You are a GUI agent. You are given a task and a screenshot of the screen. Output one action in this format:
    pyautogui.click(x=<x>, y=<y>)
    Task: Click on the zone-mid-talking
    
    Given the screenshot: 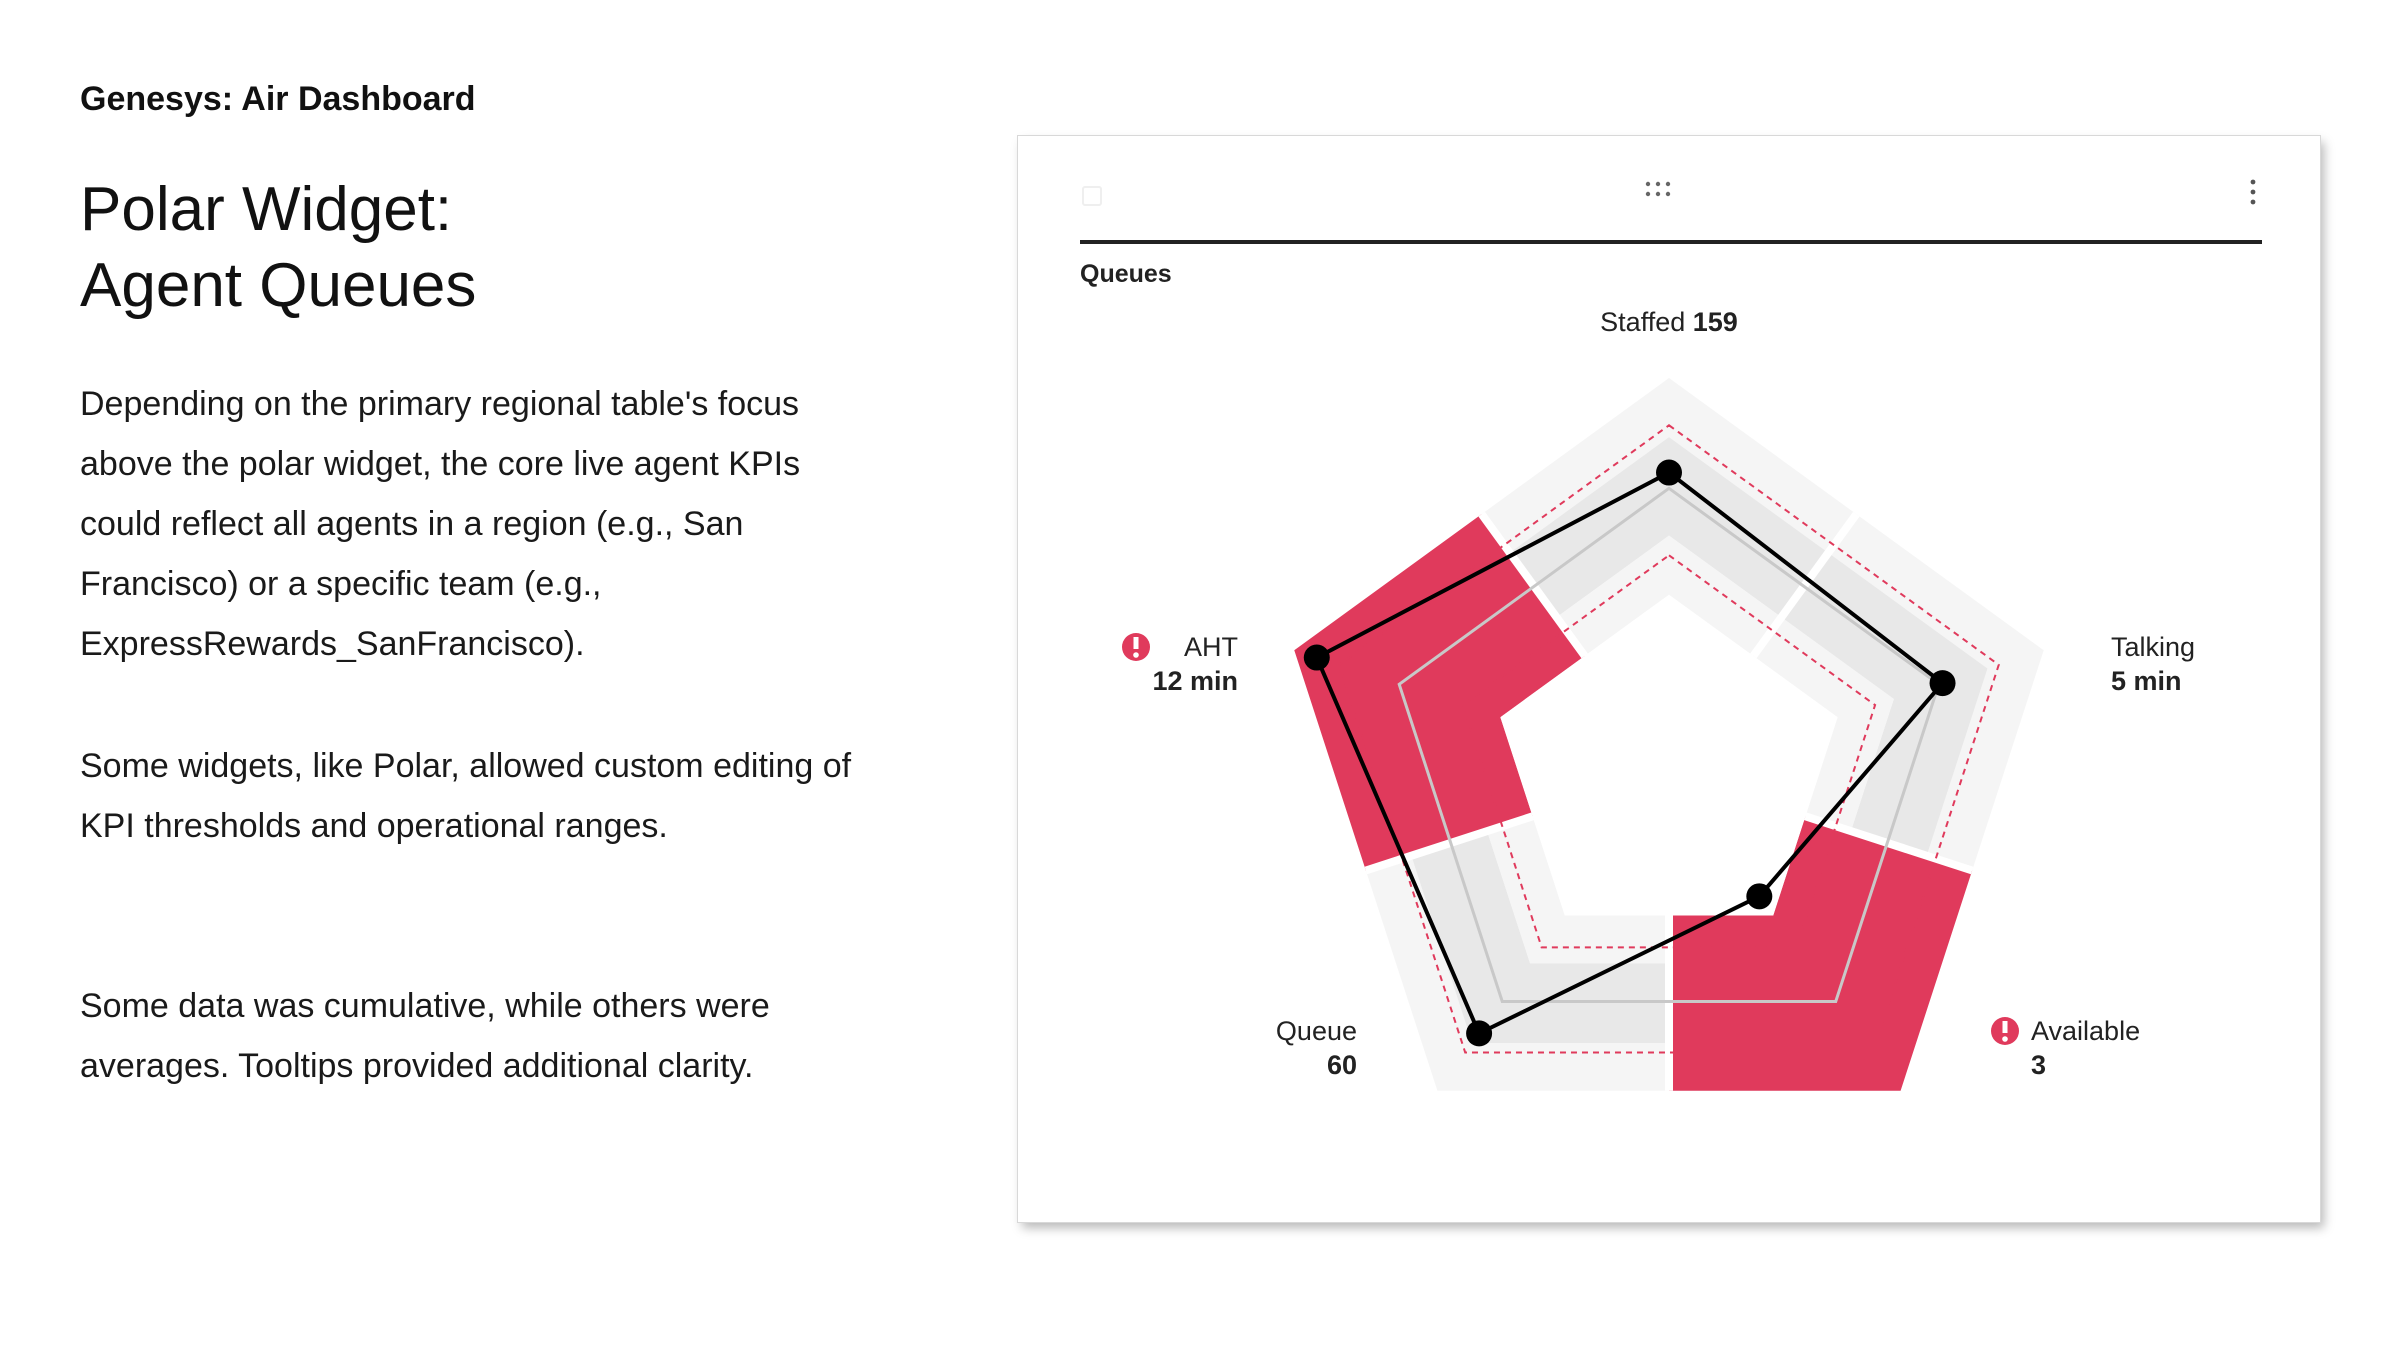 What is the action you would take?
    pyautogui.click(x=1884, y=704)
    